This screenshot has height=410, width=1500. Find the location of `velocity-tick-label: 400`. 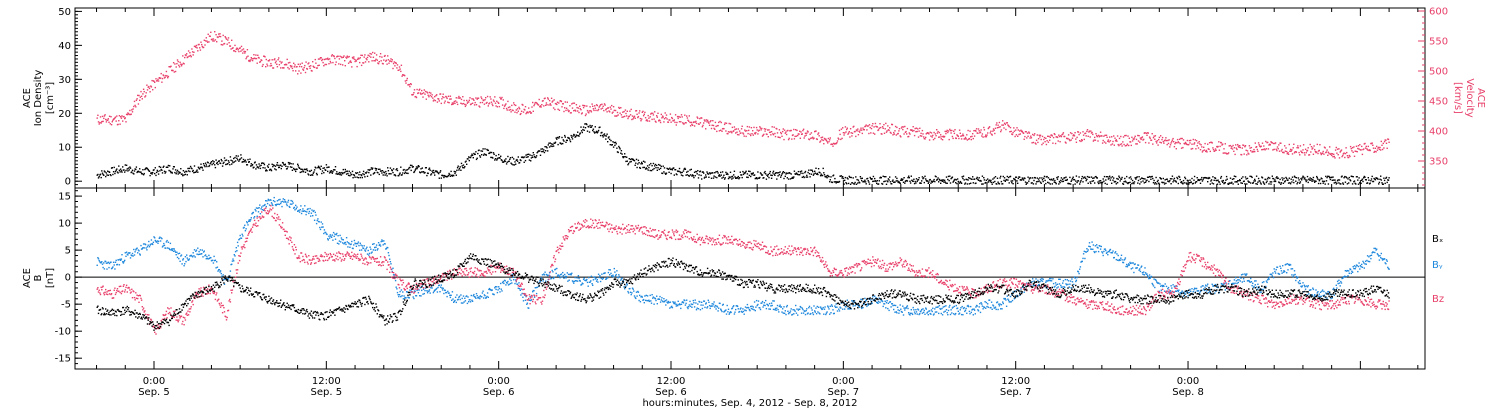

velocity-tick-label: 400 is located at coordinates (1438, 132).